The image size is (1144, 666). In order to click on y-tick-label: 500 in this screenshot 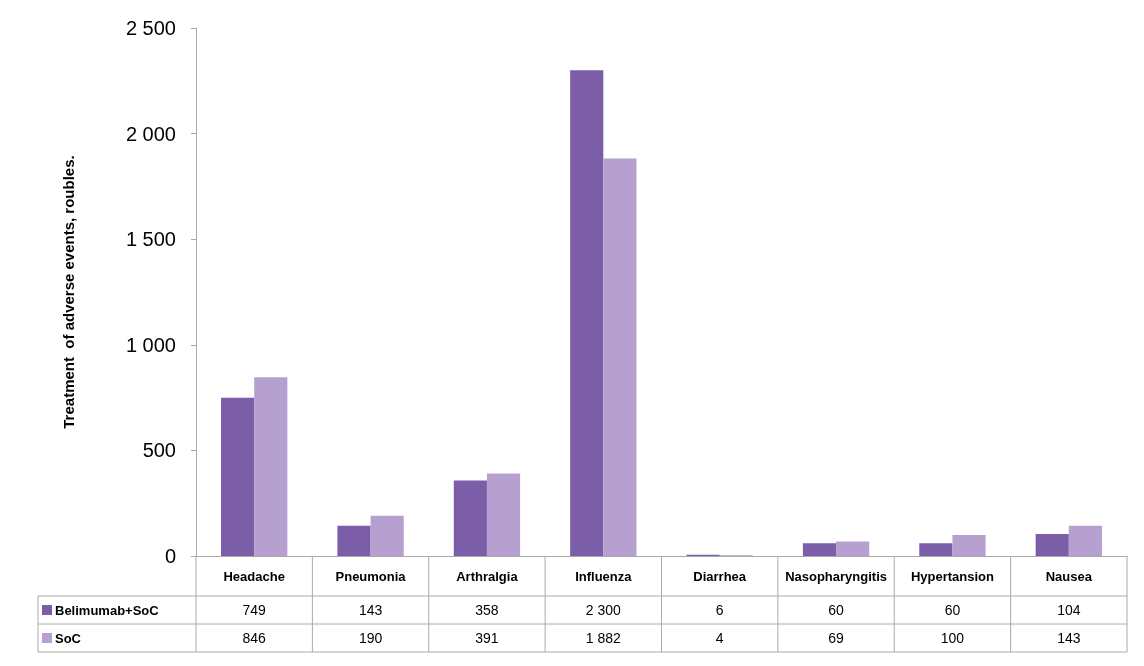, I will do `click(159, 450)`.